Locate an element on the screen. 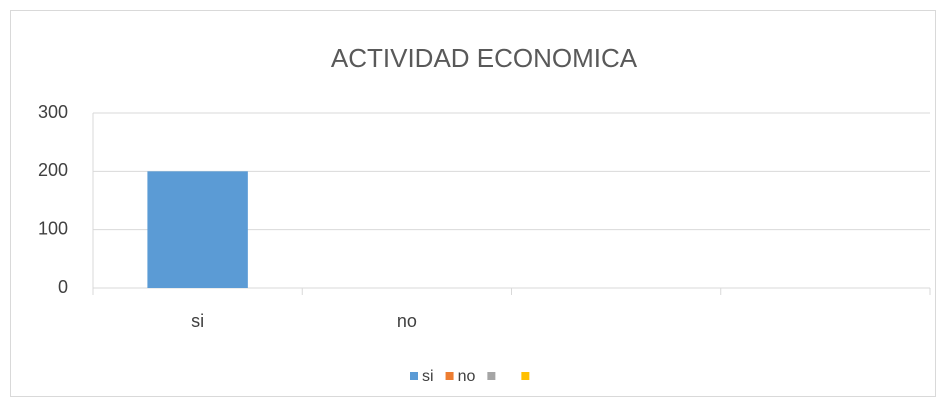 The width and height of the screenshot is (946, 407). y-tick-label: 200 is located at coordinates (53, 170).